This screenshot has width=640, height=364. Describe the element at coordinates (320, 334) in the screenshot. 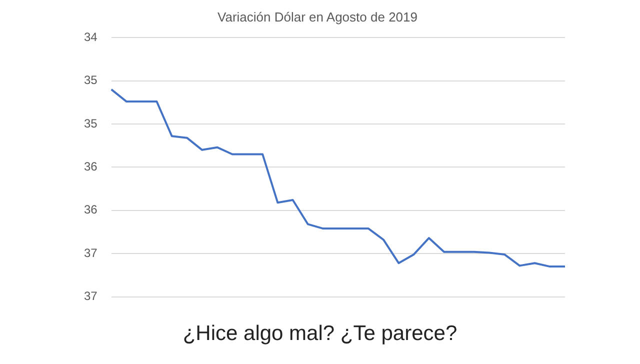

I see `text: ¿Hice algo mal? ¿Te parece?` at that location.